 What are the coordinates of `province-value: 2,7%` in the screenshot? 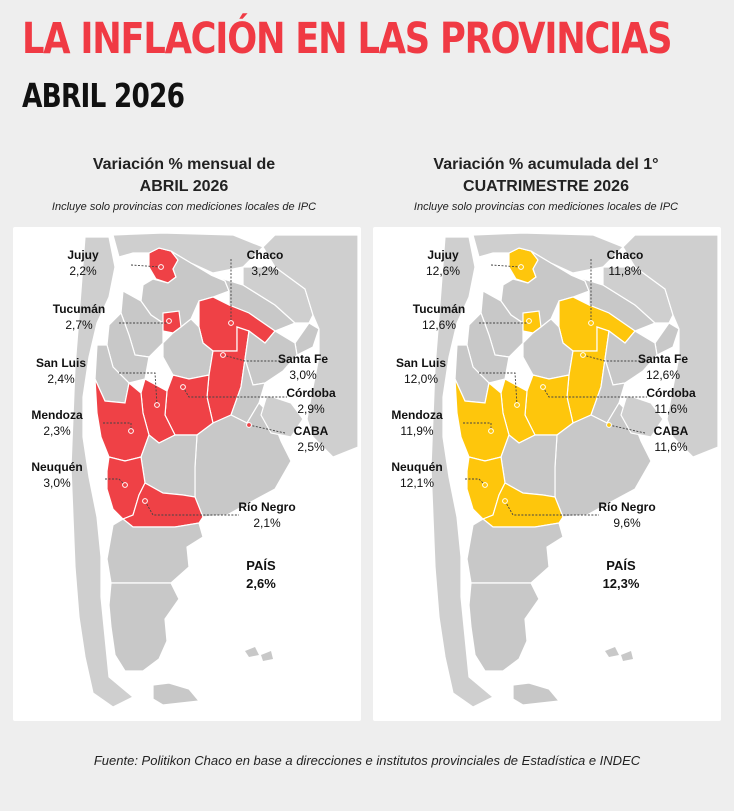 It's located at (79, 325).